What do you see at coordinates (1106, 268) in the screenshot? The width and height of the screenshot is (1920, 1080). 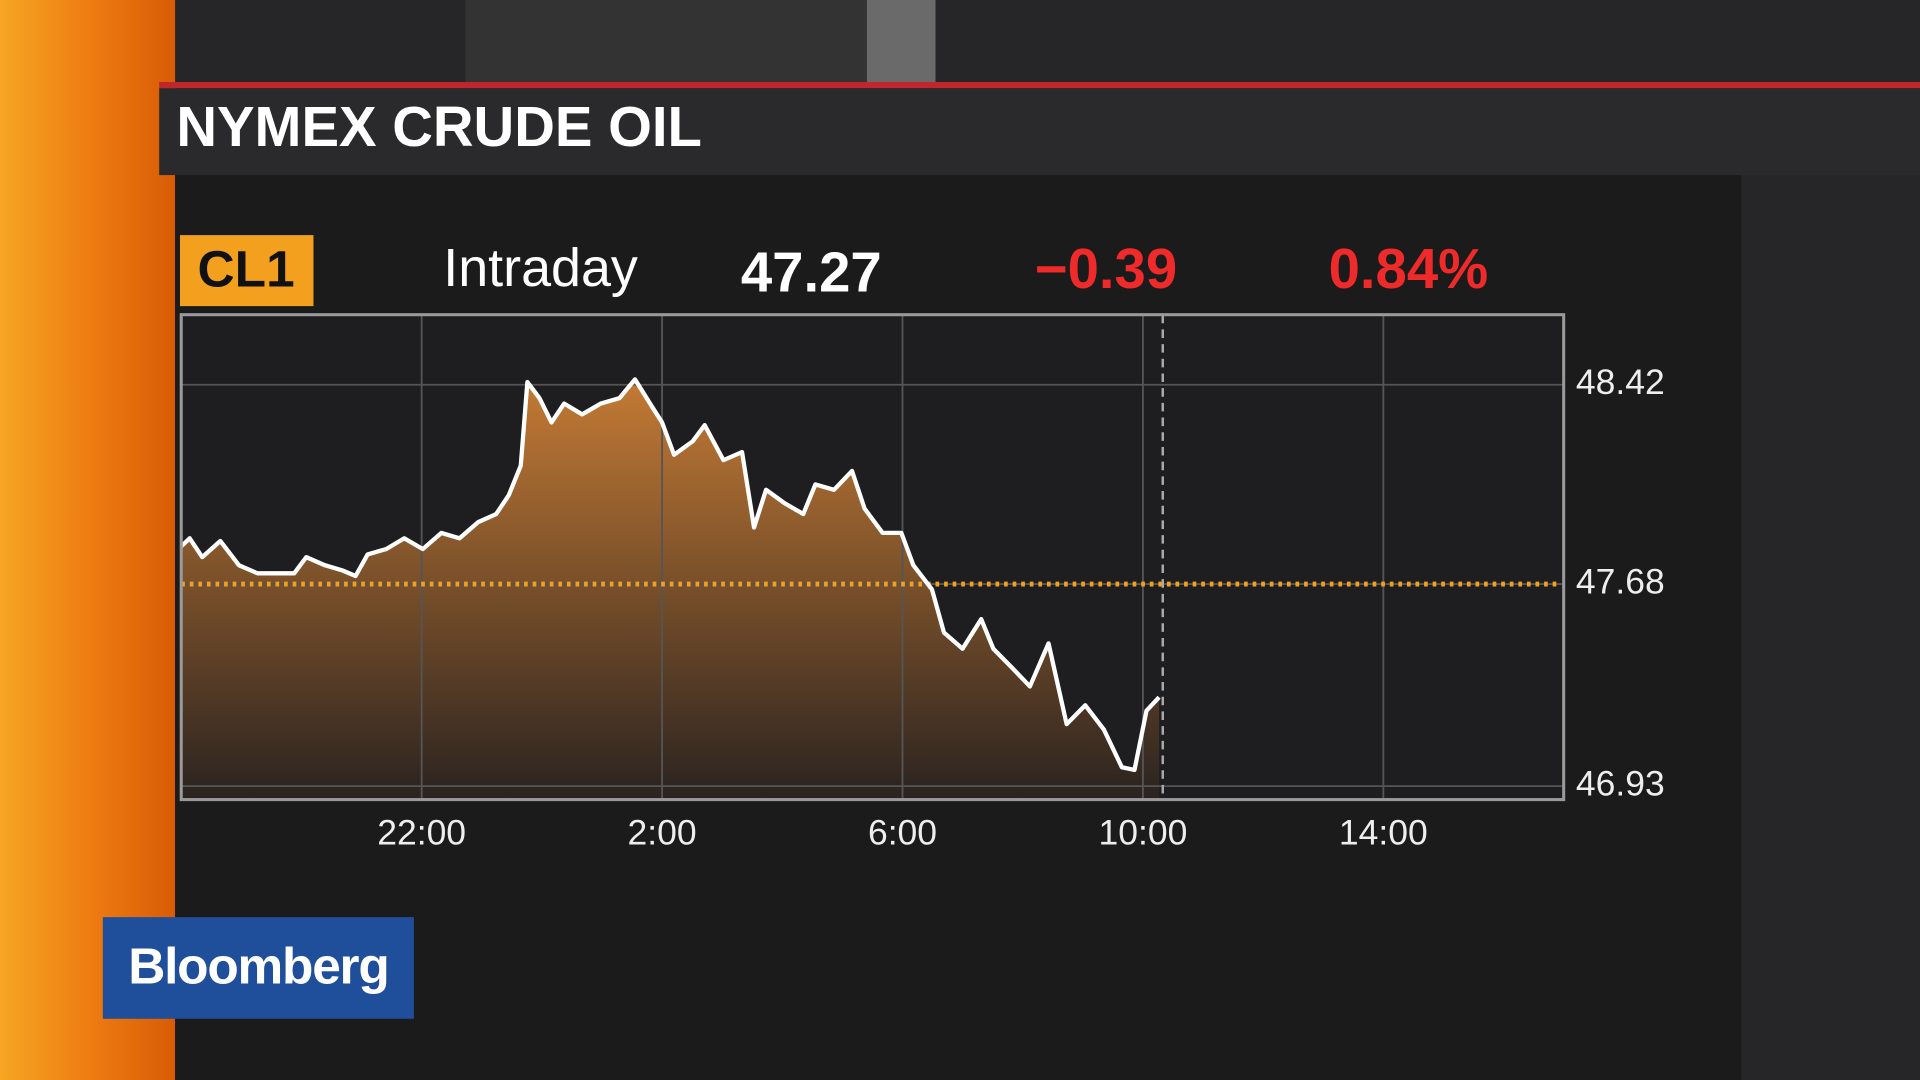 I see `change: −0.39` at bounding box center [1106, 268].